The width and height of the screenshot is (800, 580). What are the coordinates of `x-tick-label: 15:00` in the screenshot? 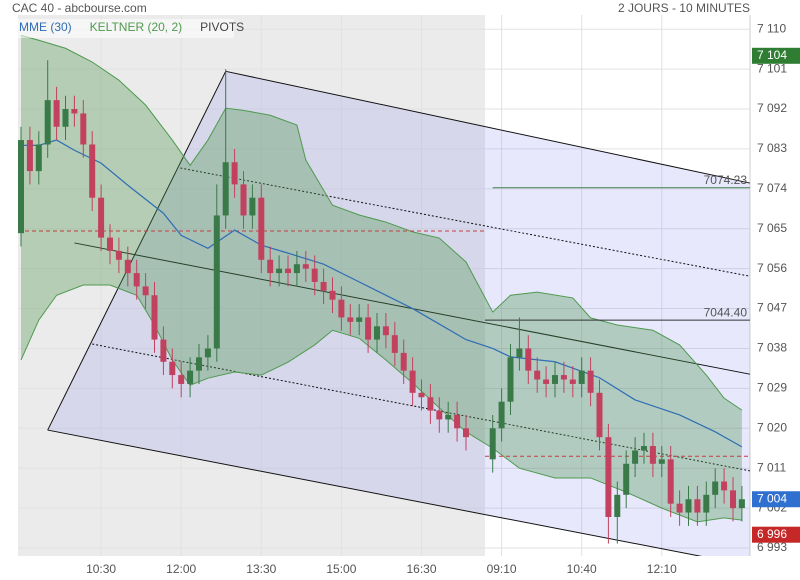 It's located at (341, 569).